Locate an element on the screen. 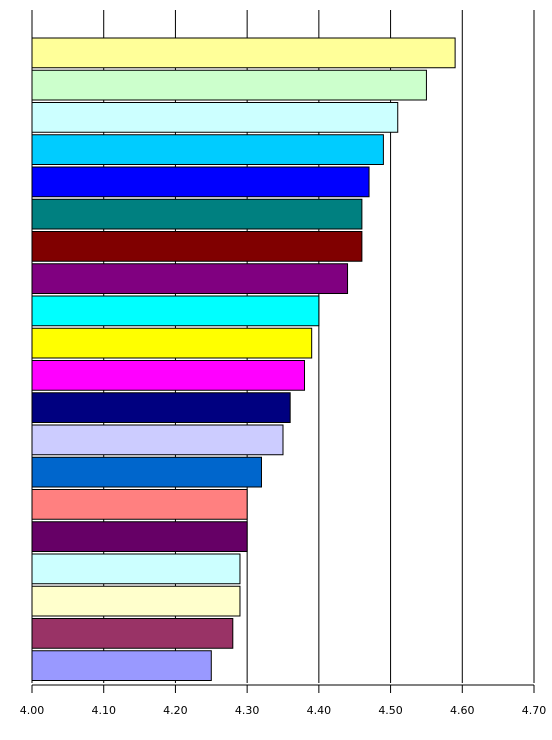 This screenshot has width=552, height=740. x-tick-label: 4.40 is located at coordinates (319, 710).